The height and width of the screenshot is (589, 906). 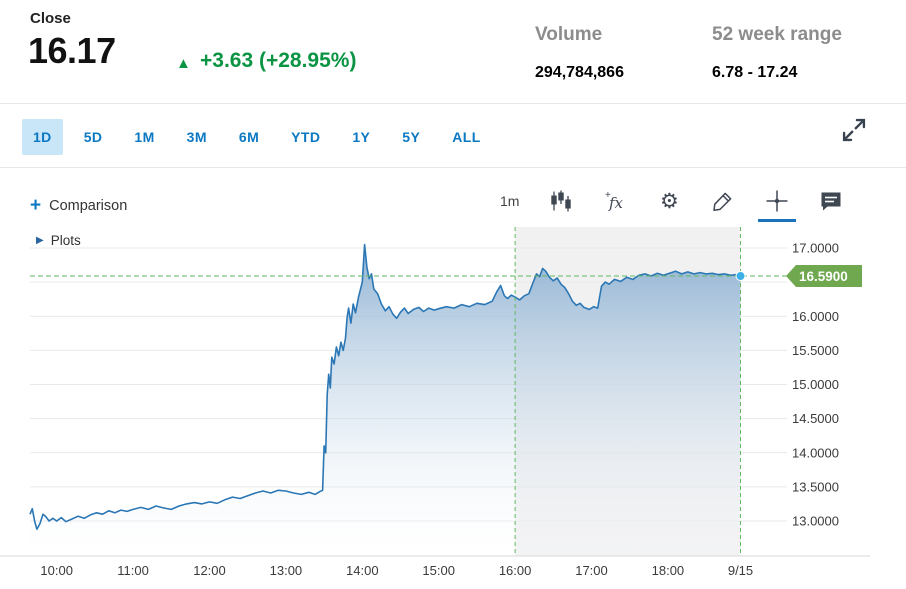 What do you see at coordinates (438, 570) in the screenshot?
I see `x-axis-label: 15:00` at bounding box center [438, 570].